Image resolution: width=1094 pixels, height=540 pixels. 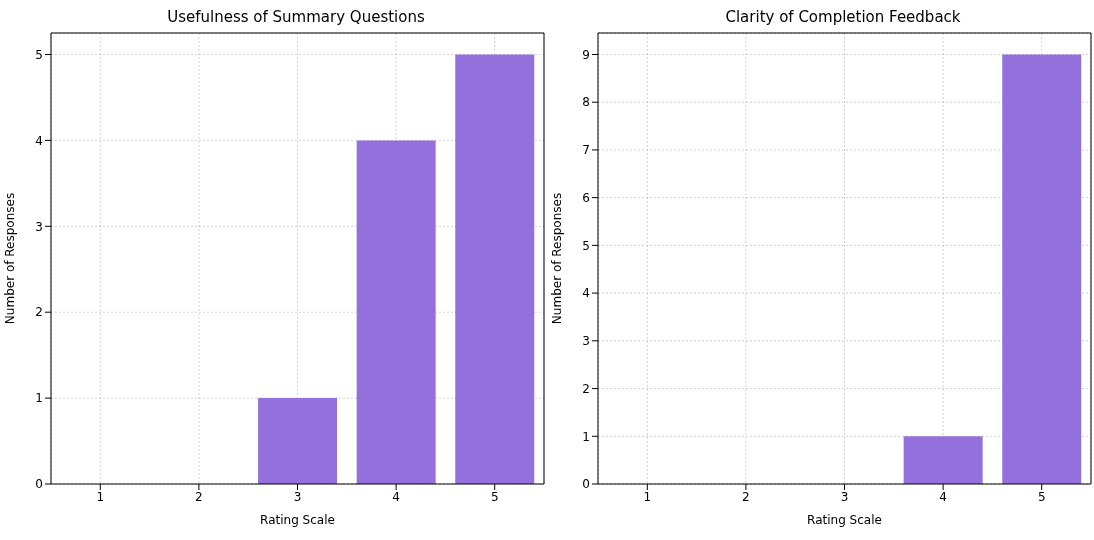 I want to click on y-tick-label: 9, so click(x=586, y=54).